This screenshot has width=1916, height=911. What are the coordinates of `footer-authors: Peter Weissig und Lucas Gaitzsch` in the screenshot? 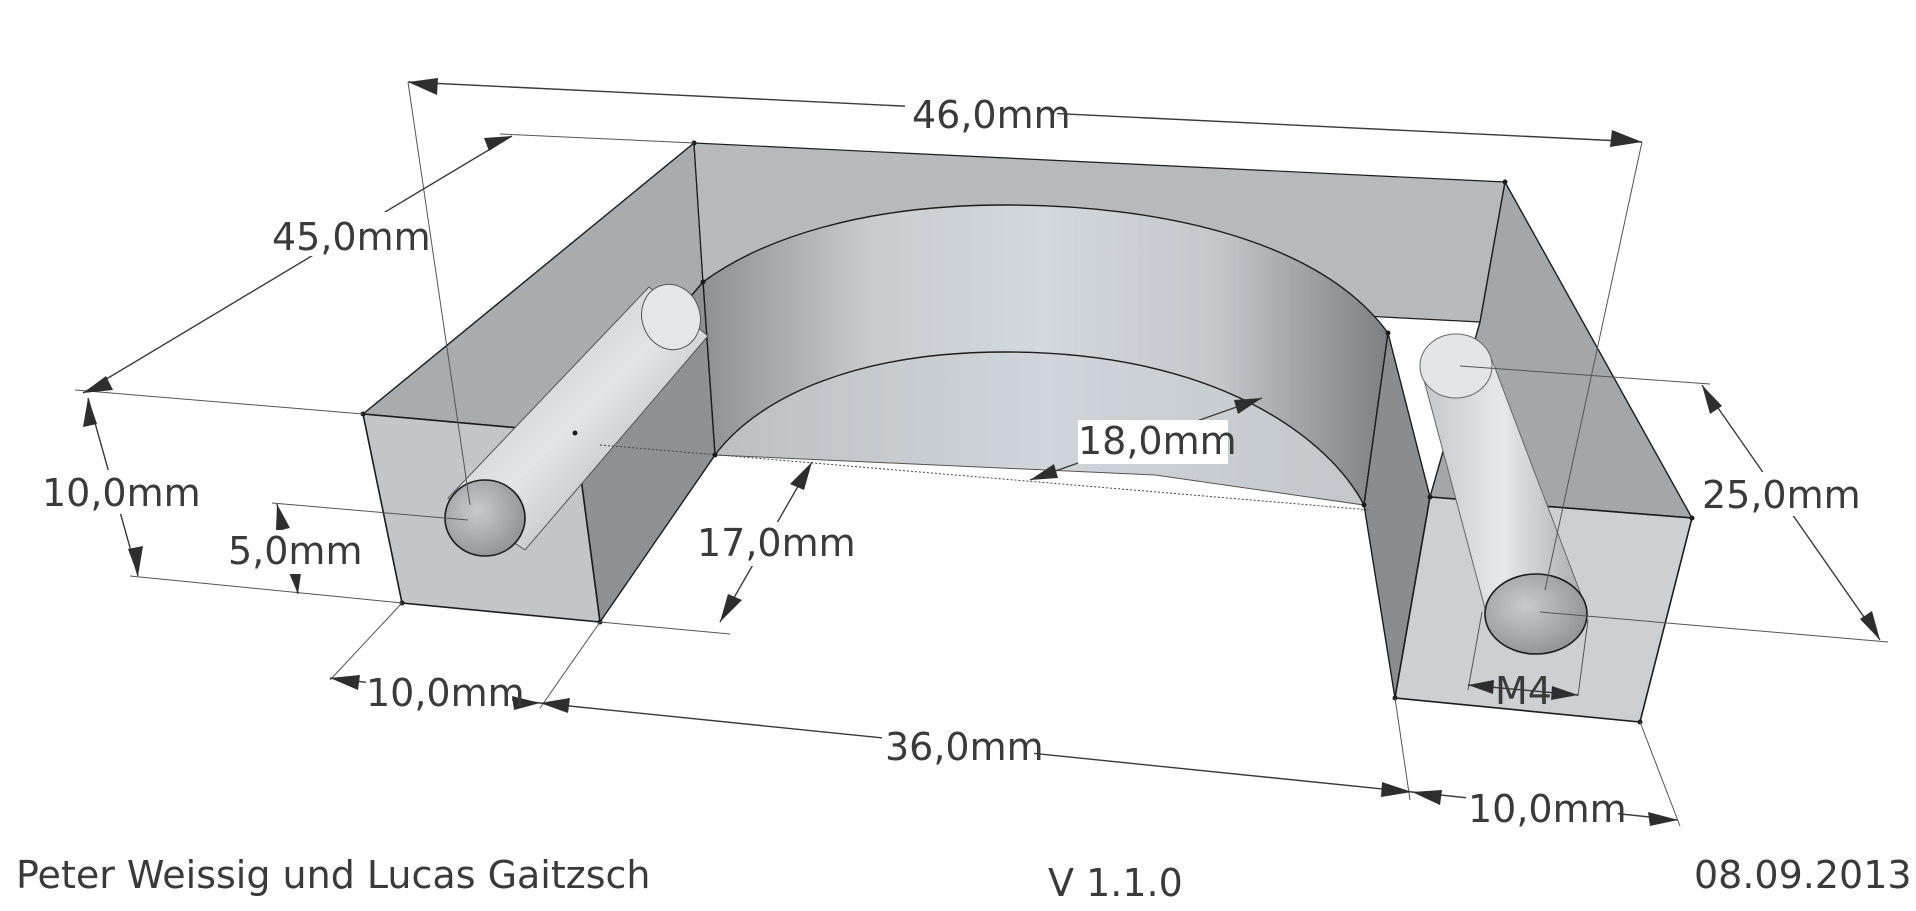 It's located at (333, 875).